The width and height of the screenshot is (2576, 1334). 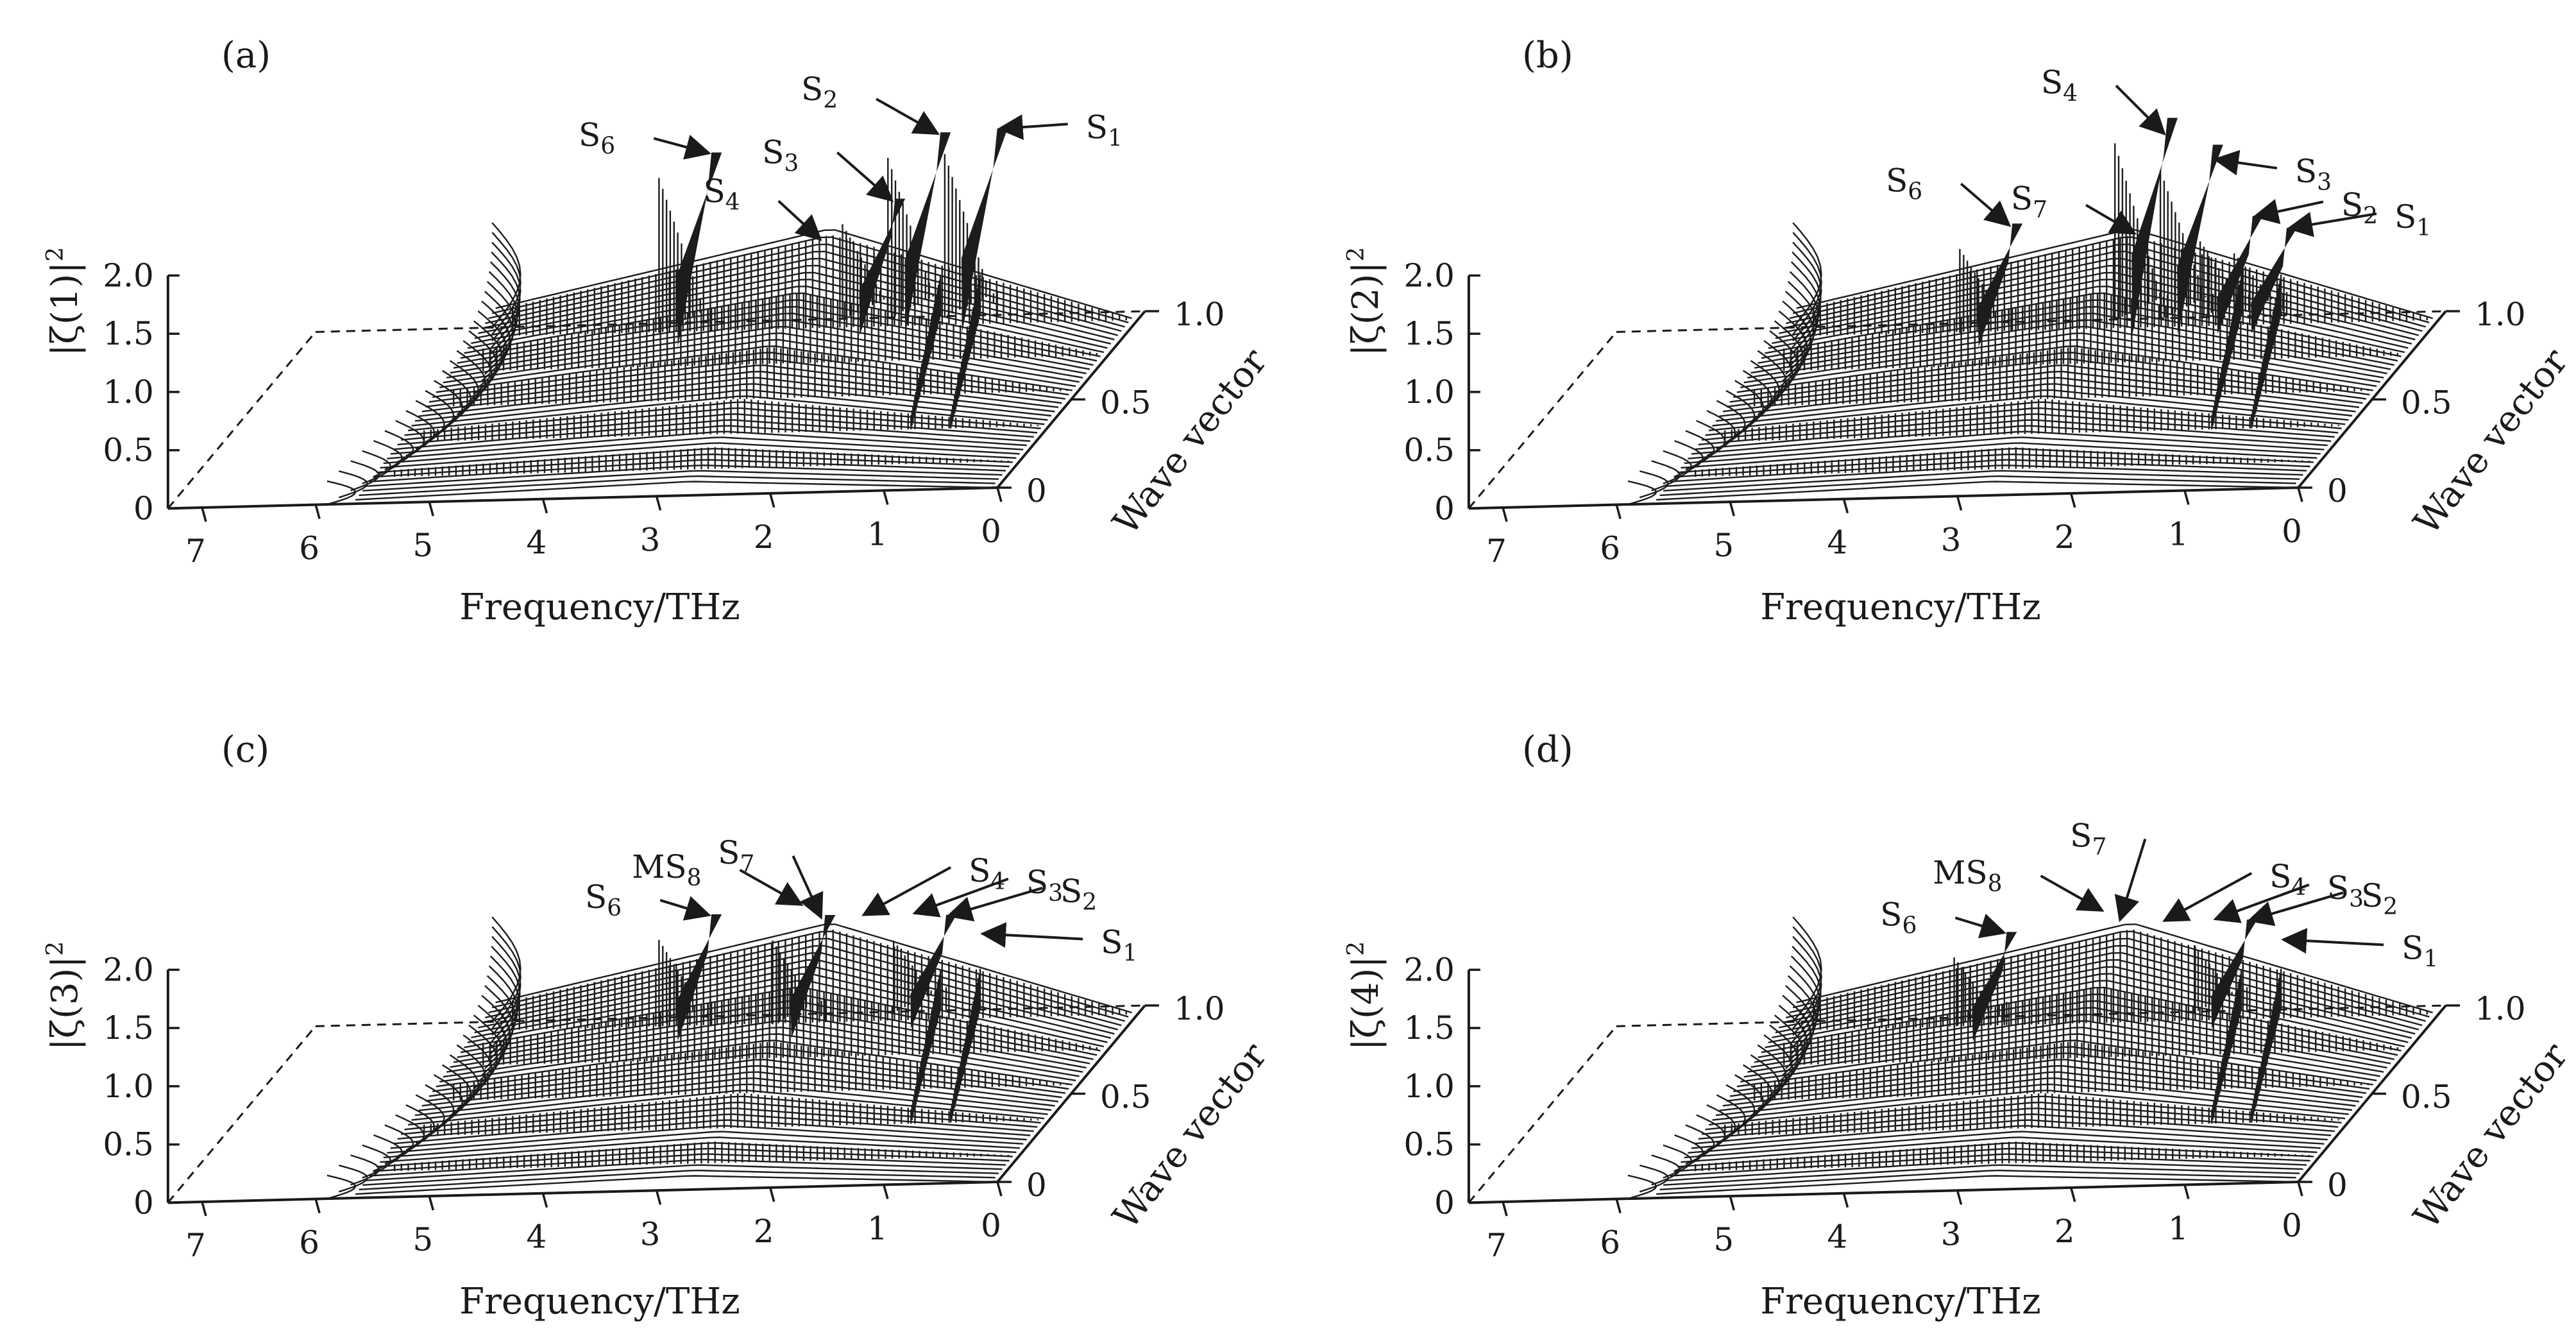 What do you see at coordinates (1444, 1203) in the screenshot?
I see `z-tick-label: 0` at bounding box center [1444, 1203].